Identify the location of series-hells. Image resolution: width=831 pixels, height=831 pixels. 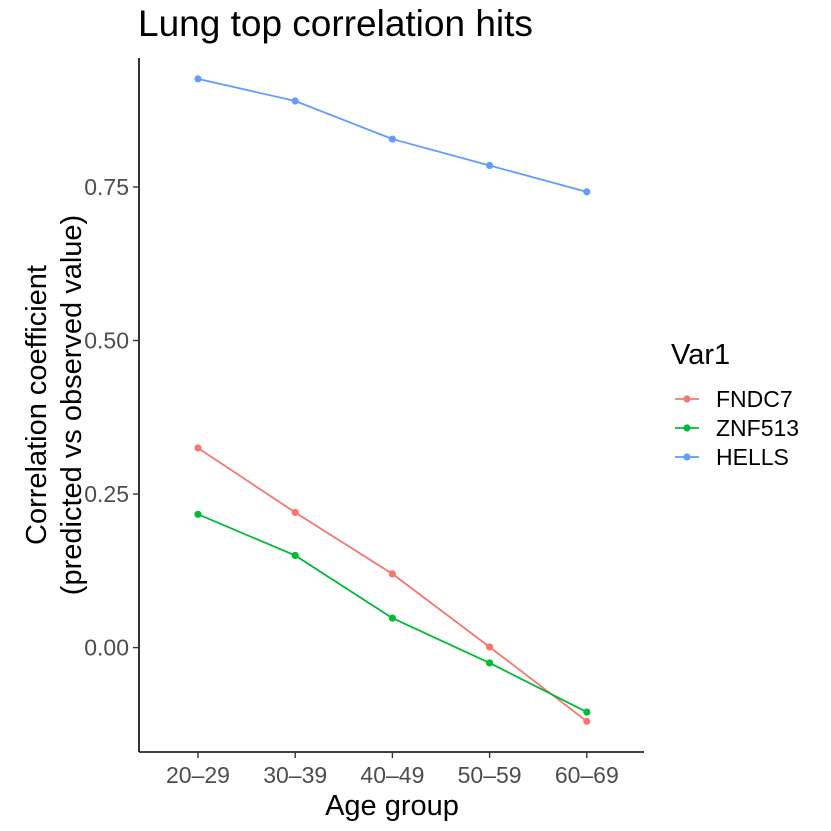
(392, 135).